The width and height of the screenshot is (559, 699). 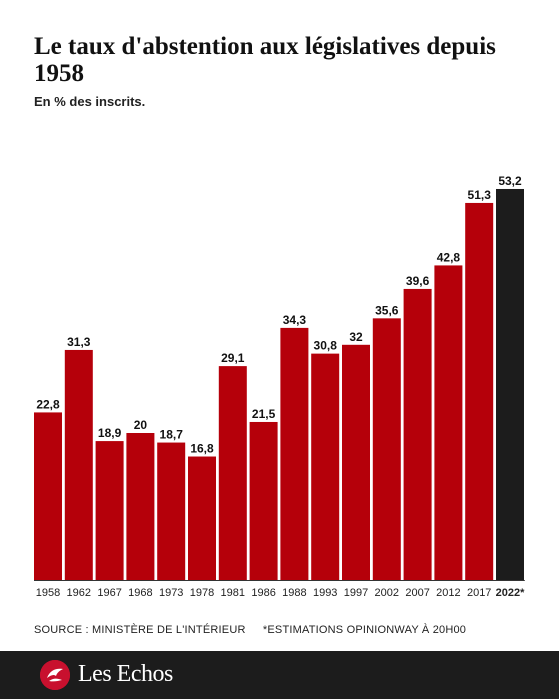 What do you see at coordinates (90, 101) in the screenshot?
I see `chart-subtitle: En % des inscrits.` at bounding box center [90, 101].